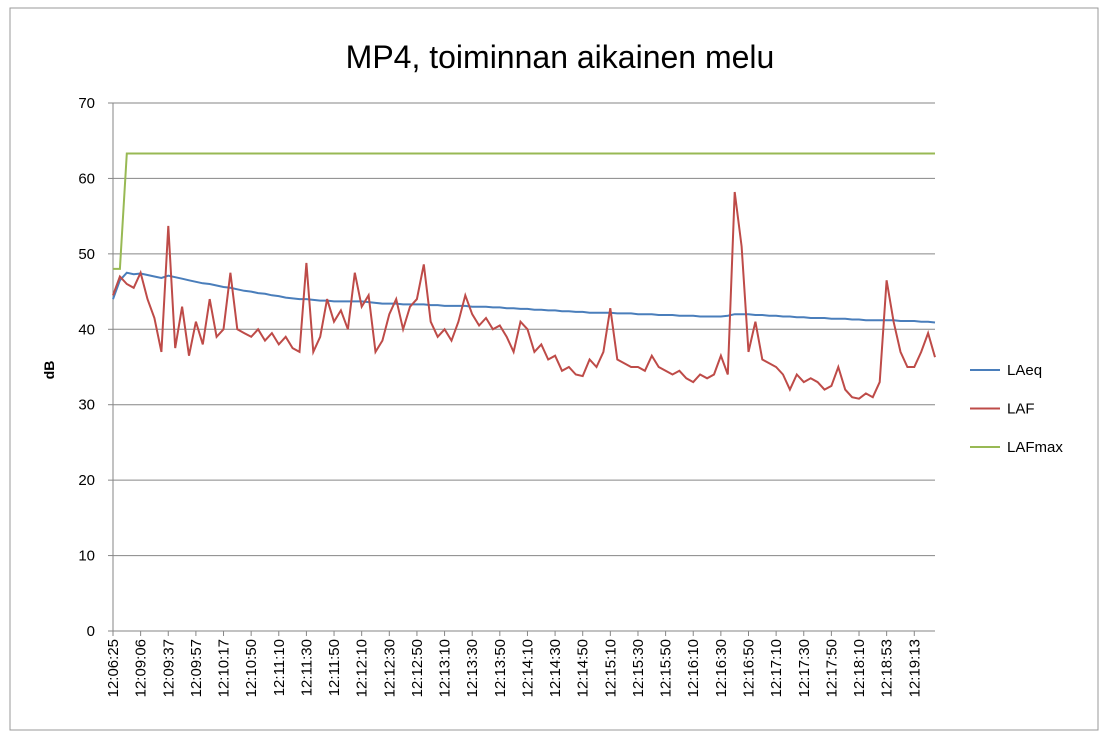  Describe the element at coordinates (417, 668) in the screenshot. I see `x-tick-label: 12:12:50` at that location.